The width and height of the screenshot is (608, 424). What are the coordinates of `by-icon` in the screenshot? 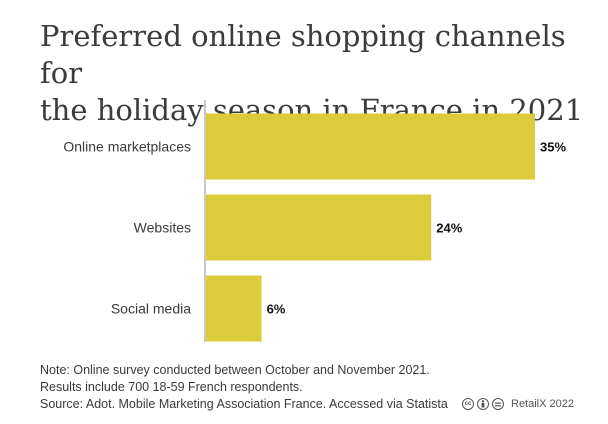 It's located at (483, 404).